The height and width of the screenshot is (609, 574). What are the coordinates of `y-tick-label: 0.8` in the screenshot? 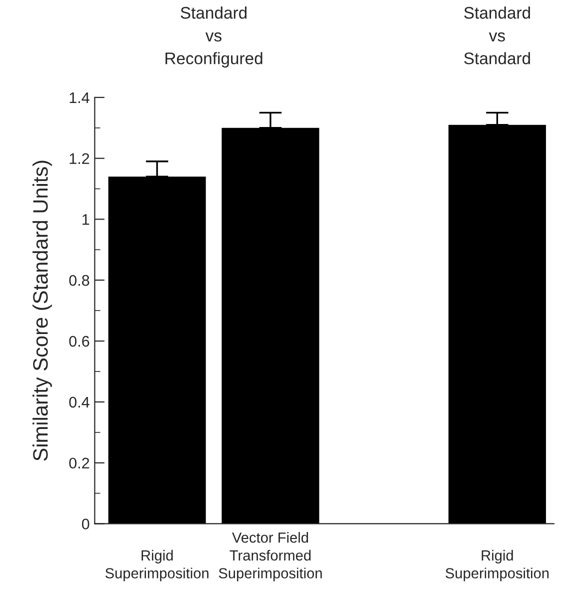 It's located at (79, 280).